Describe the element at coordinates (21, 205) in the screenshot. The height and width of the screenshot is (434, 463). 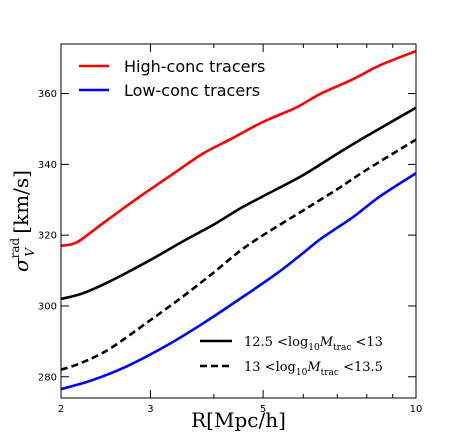
I see `y-label-unit: [km/s]` at that location.